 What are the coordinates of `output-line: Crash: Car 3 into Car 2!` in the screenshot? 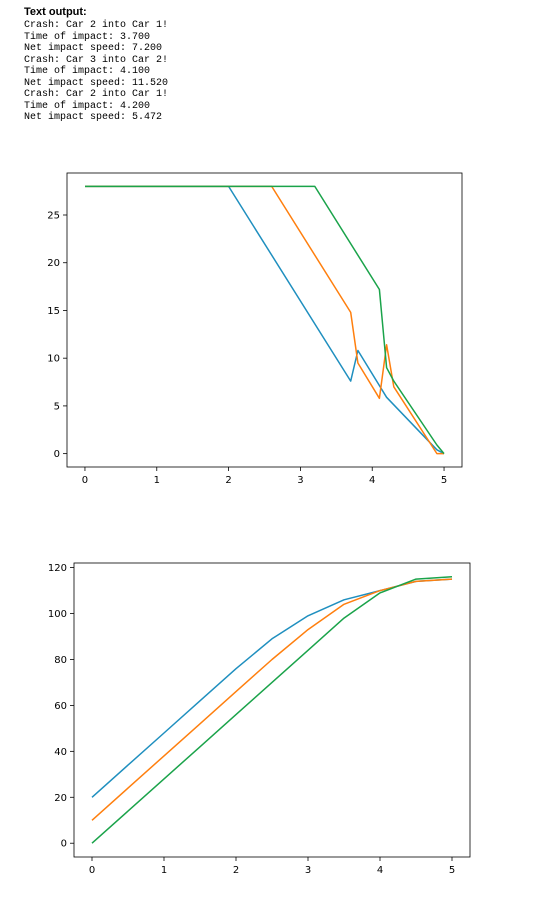 It's located at (96, 60).